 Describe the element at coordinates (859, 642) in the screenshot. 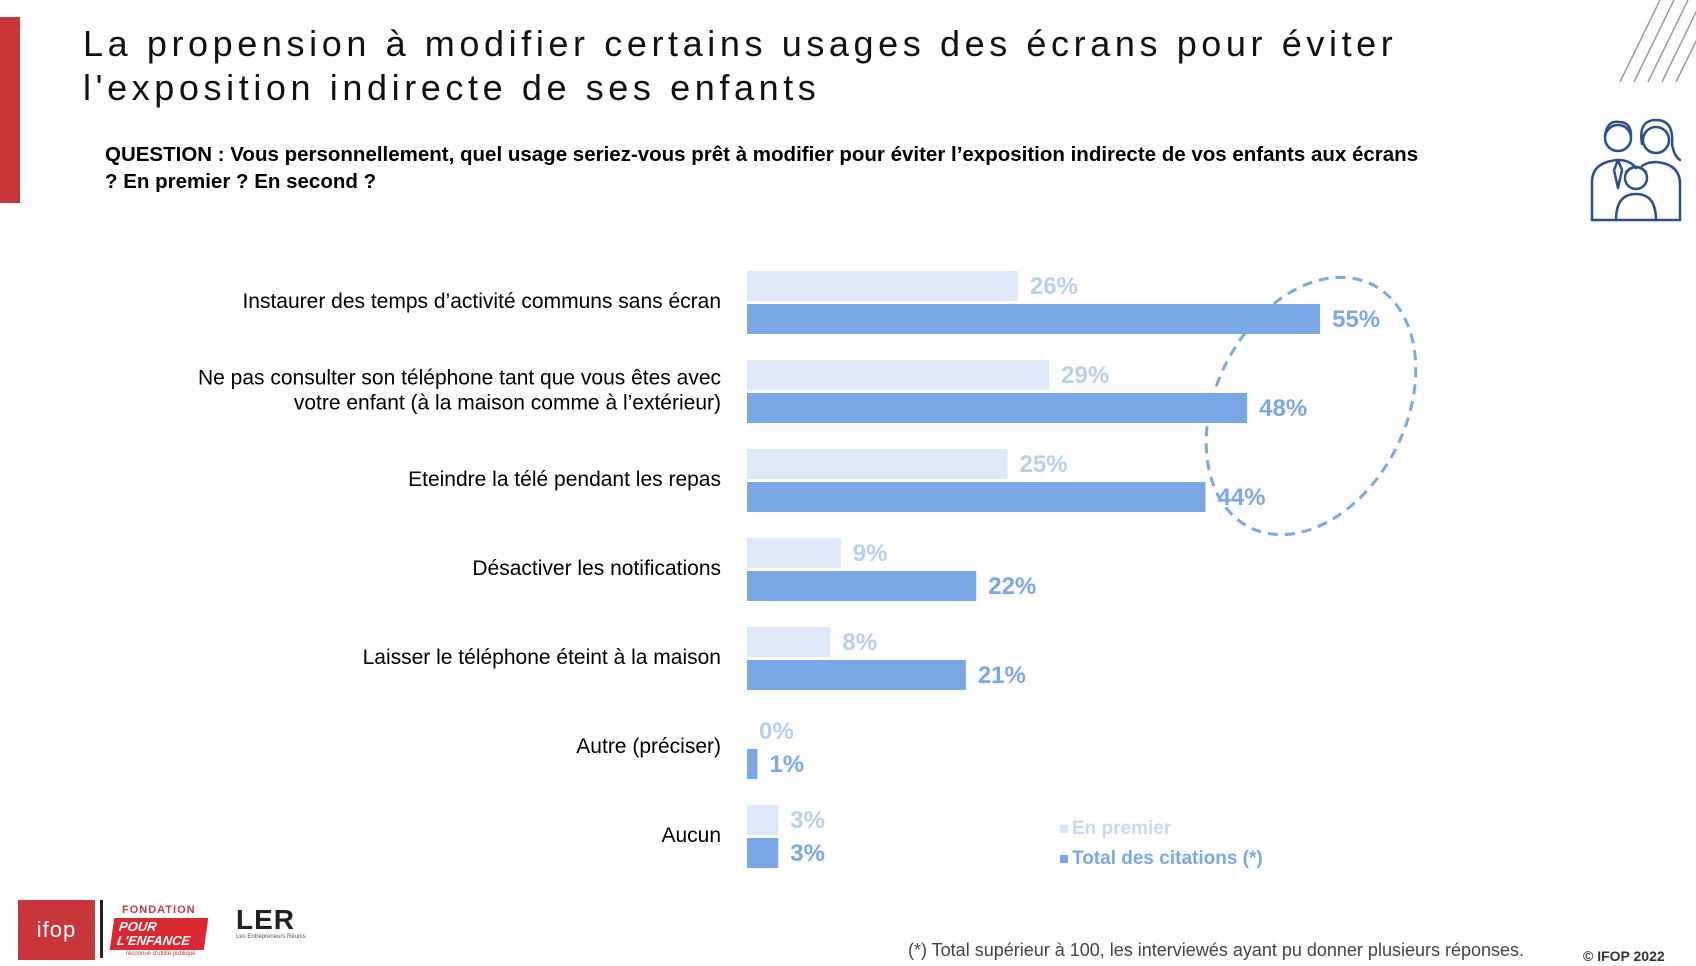

I see `value-label-en-premier: 8%` at that location.